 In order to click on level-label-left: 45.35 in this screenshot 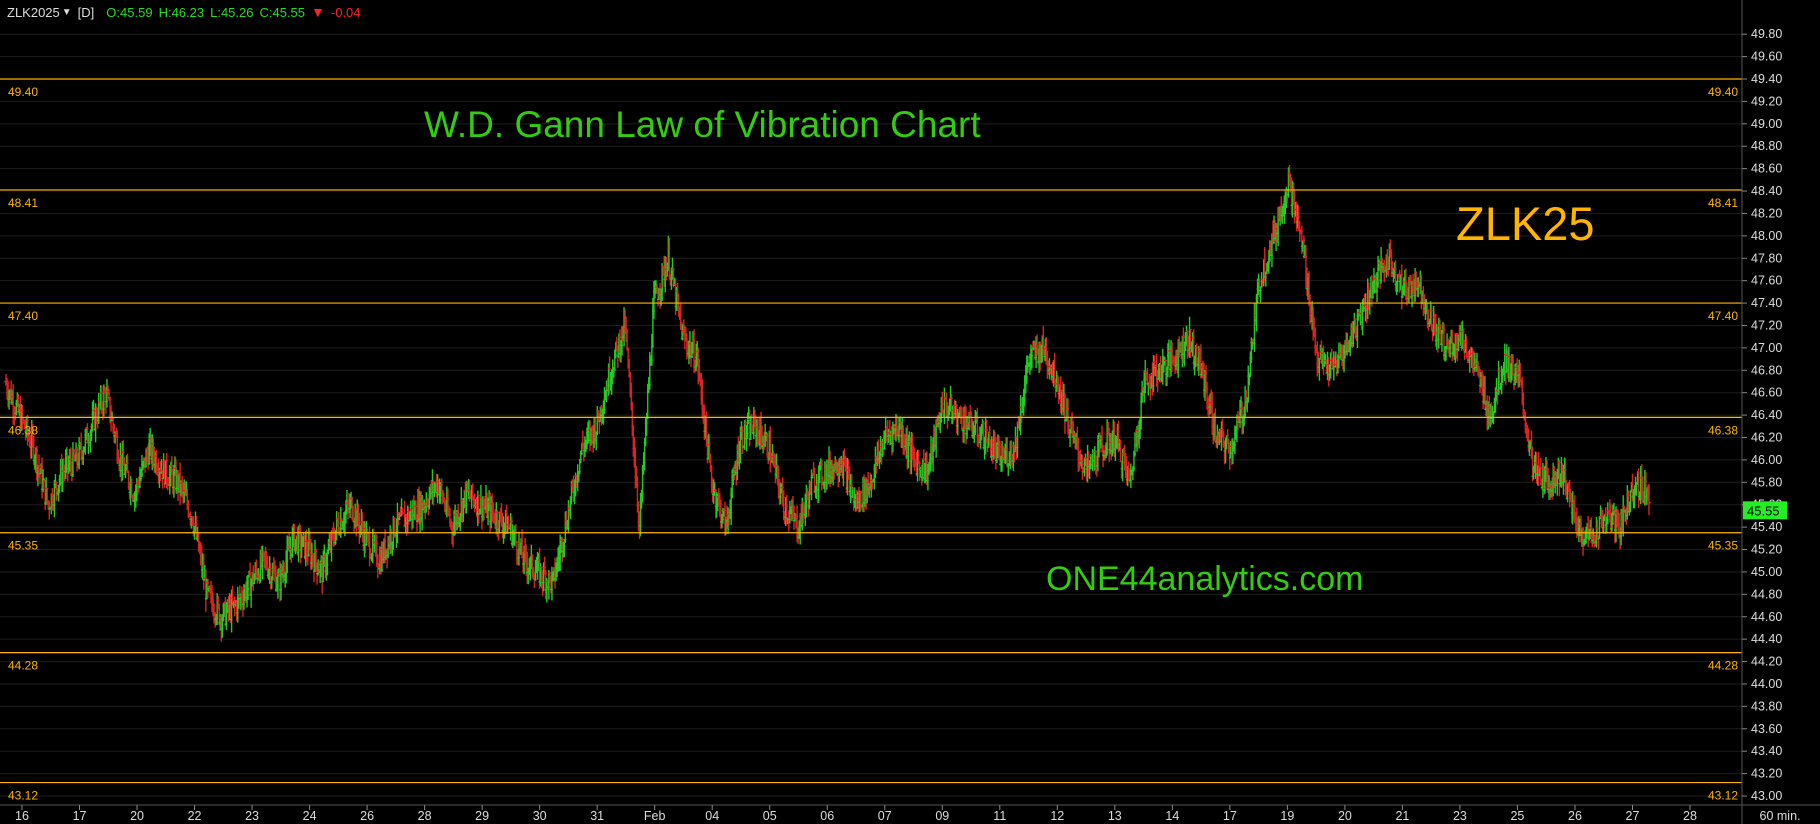, I will do `click(23, 546)`.